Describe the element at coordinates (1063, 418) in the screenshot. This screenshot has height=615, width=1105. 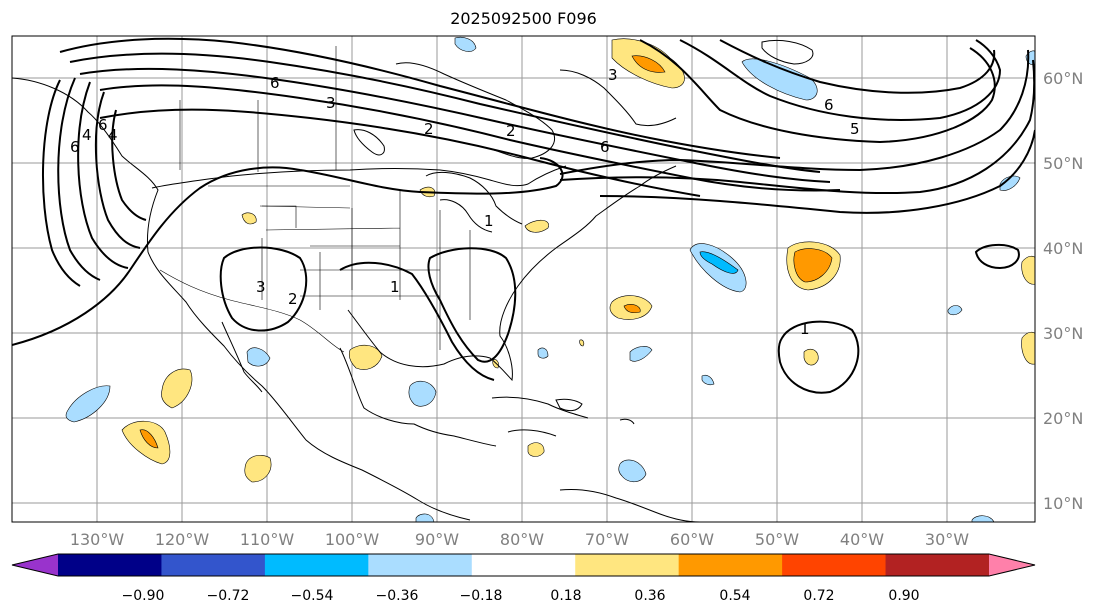
I see `lat-label: 20°N` at that location.